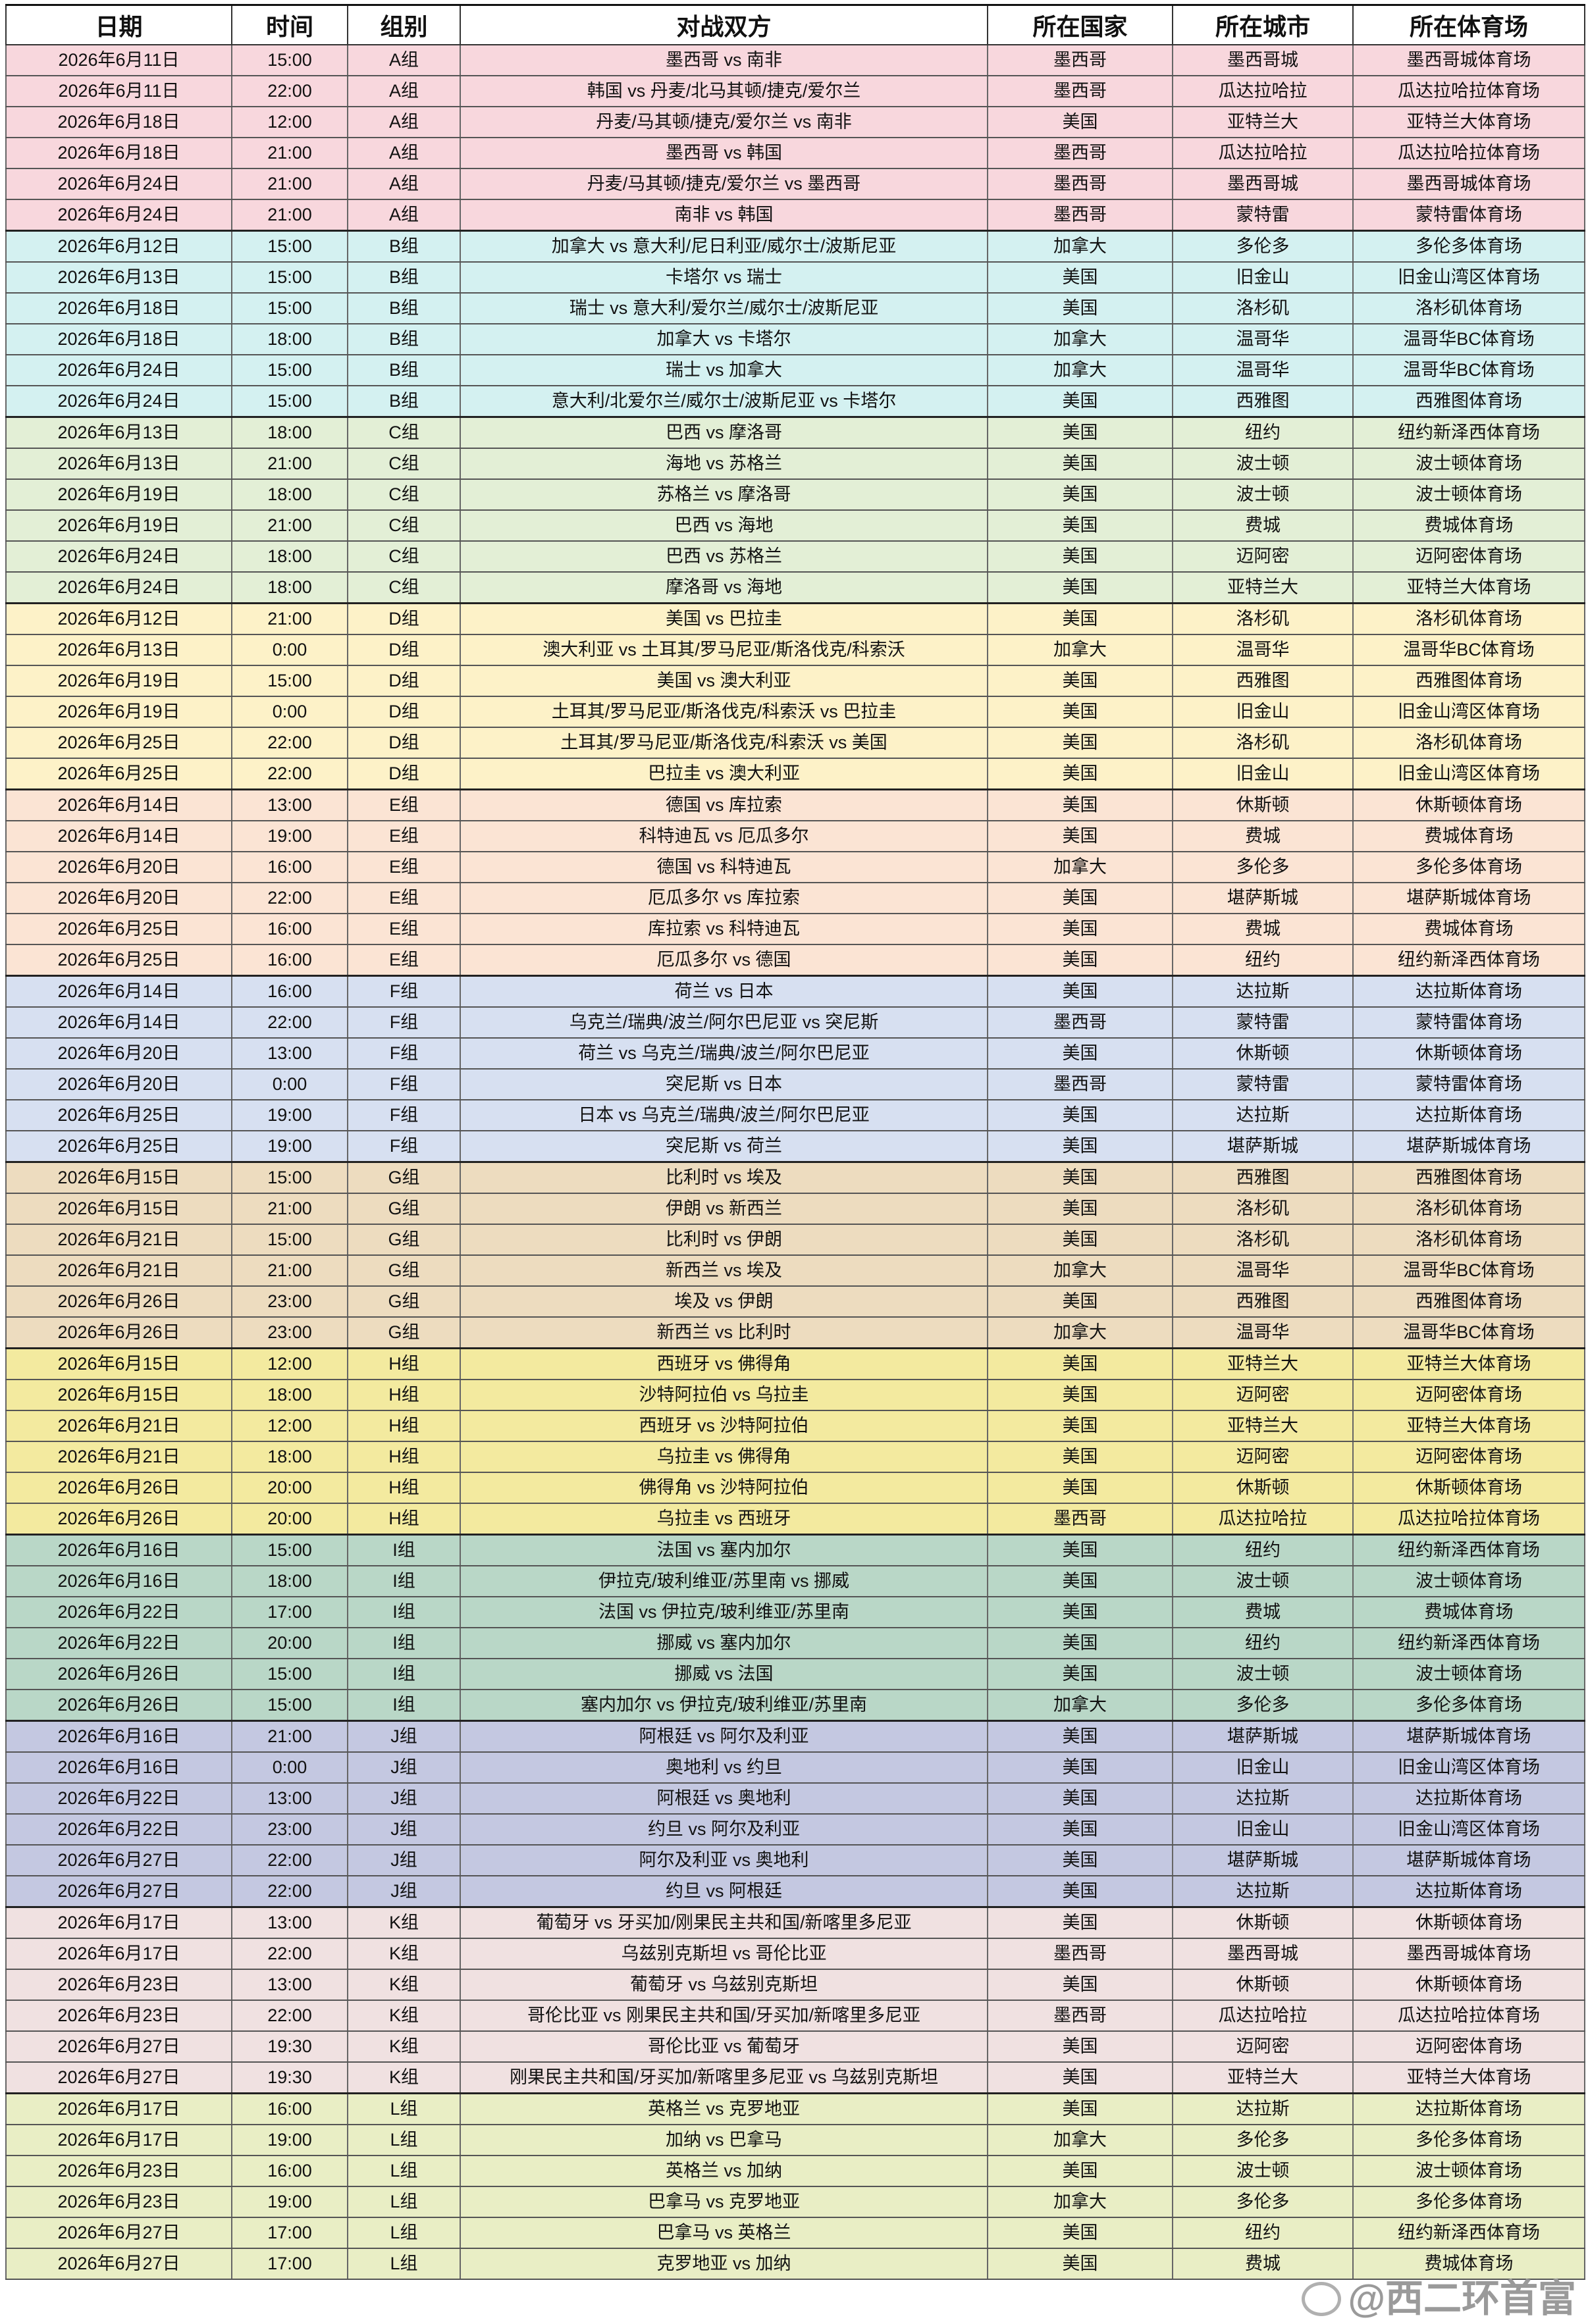  I want to click on match-cell: 意大利/北爱尔兰/威尔士/波斯尼亚 vs 卡塔尔, so click(724, 401).